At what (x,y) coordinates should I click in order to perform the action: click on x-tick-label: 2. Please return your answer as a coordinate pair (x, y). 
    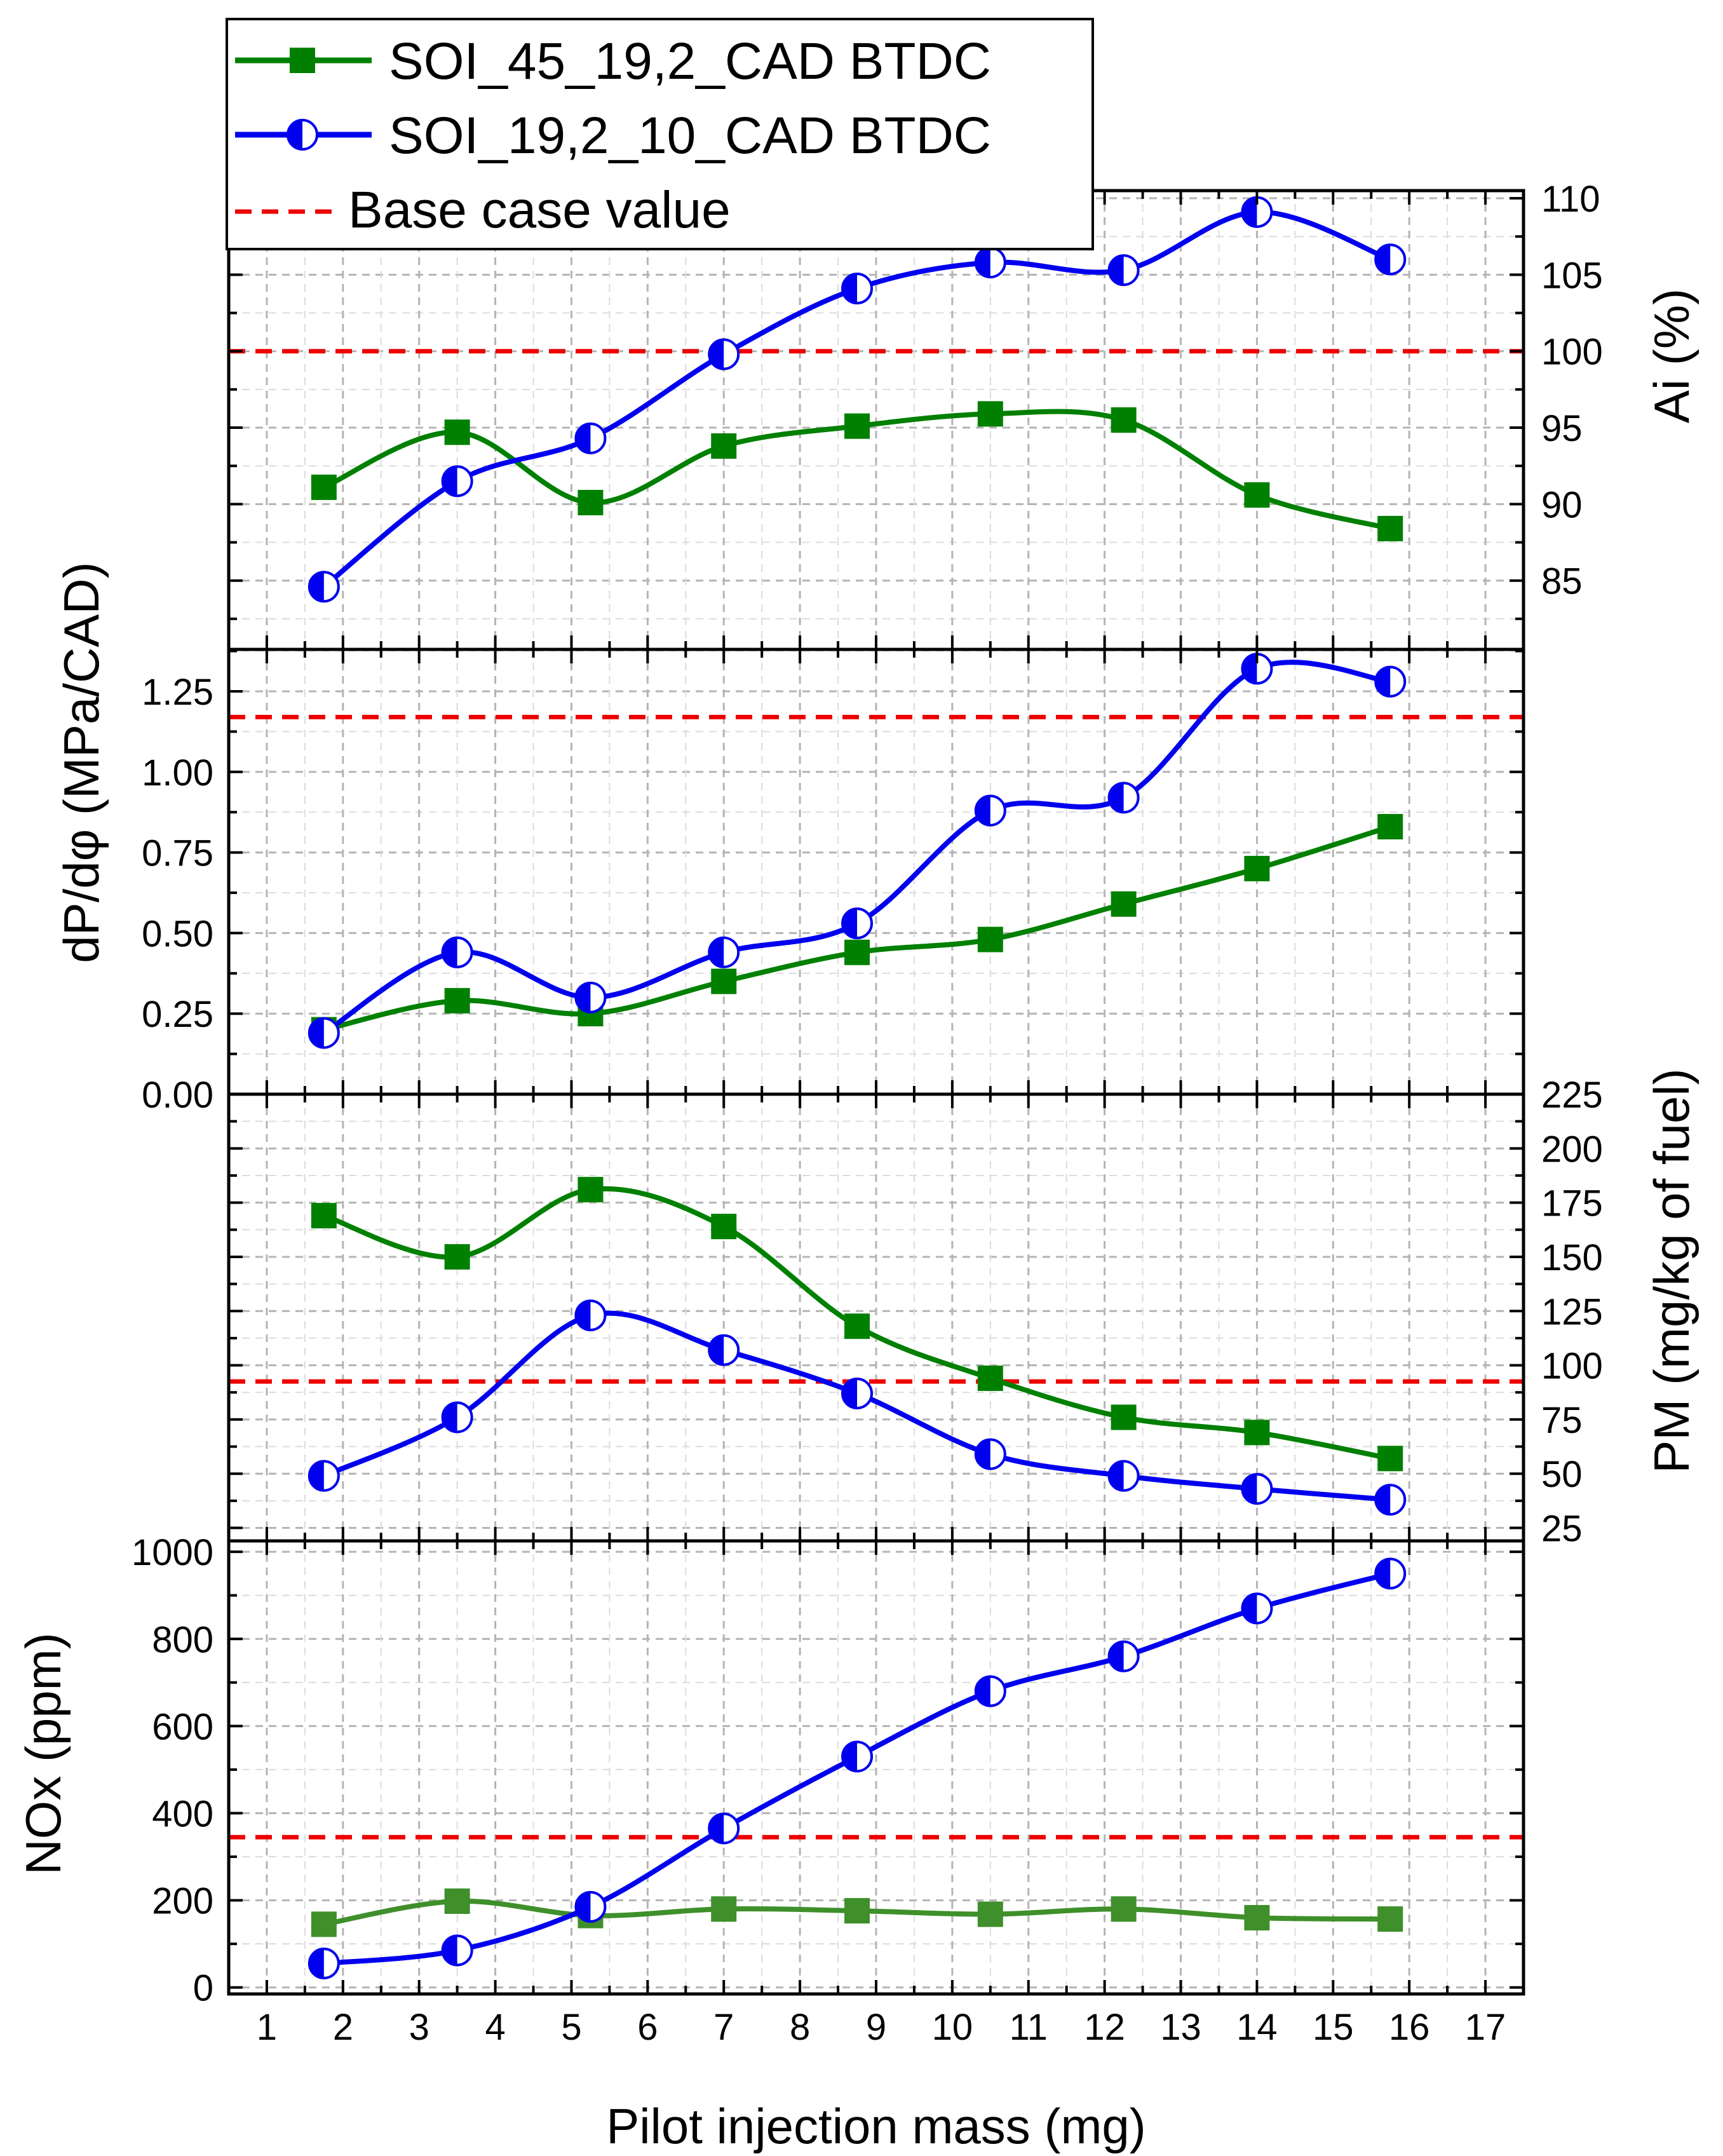
    Looking at the image, I should click on (343, 2027).